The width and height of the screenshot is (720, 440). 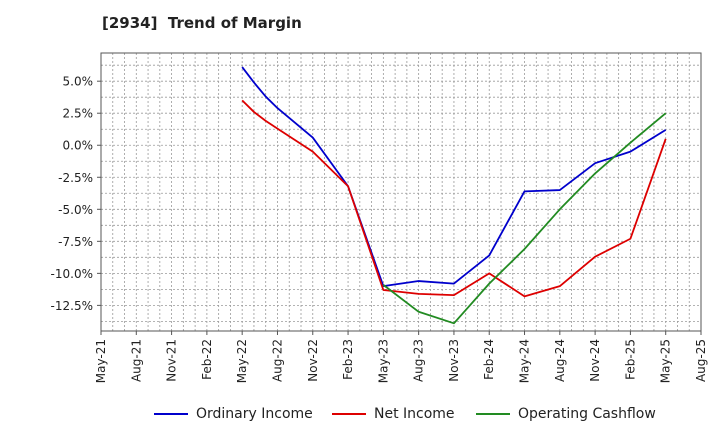 What do you see at coordinates (666, 361) in the screenshot?
I see `x-tick-label: May-25` at bounding box center [666, 361].